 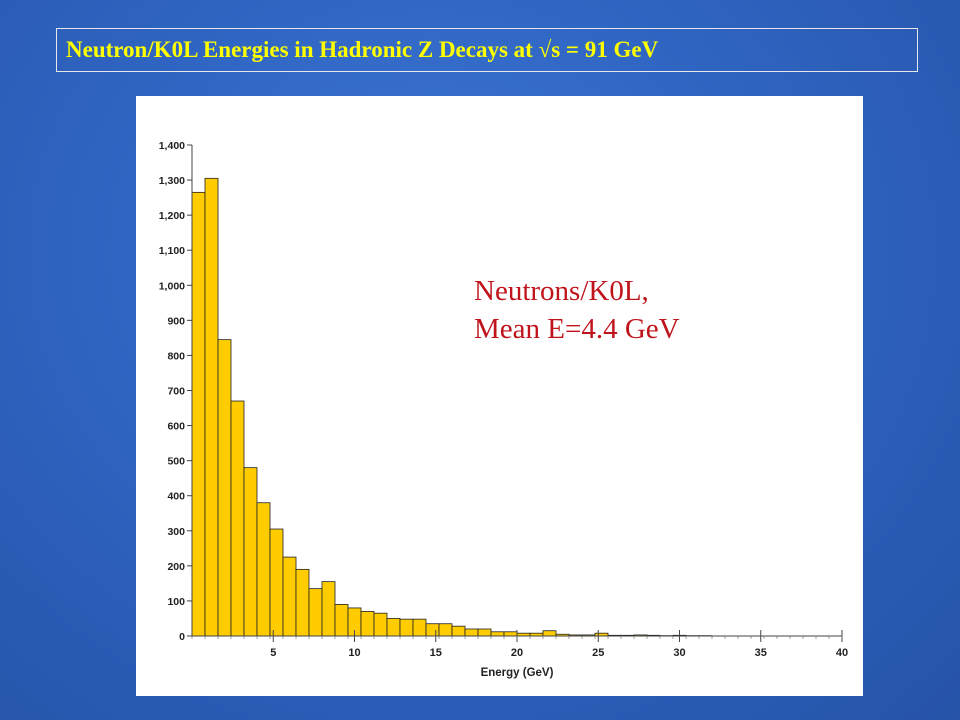 I want to click on y-tick-label: 100, so click(x=176, y=602).